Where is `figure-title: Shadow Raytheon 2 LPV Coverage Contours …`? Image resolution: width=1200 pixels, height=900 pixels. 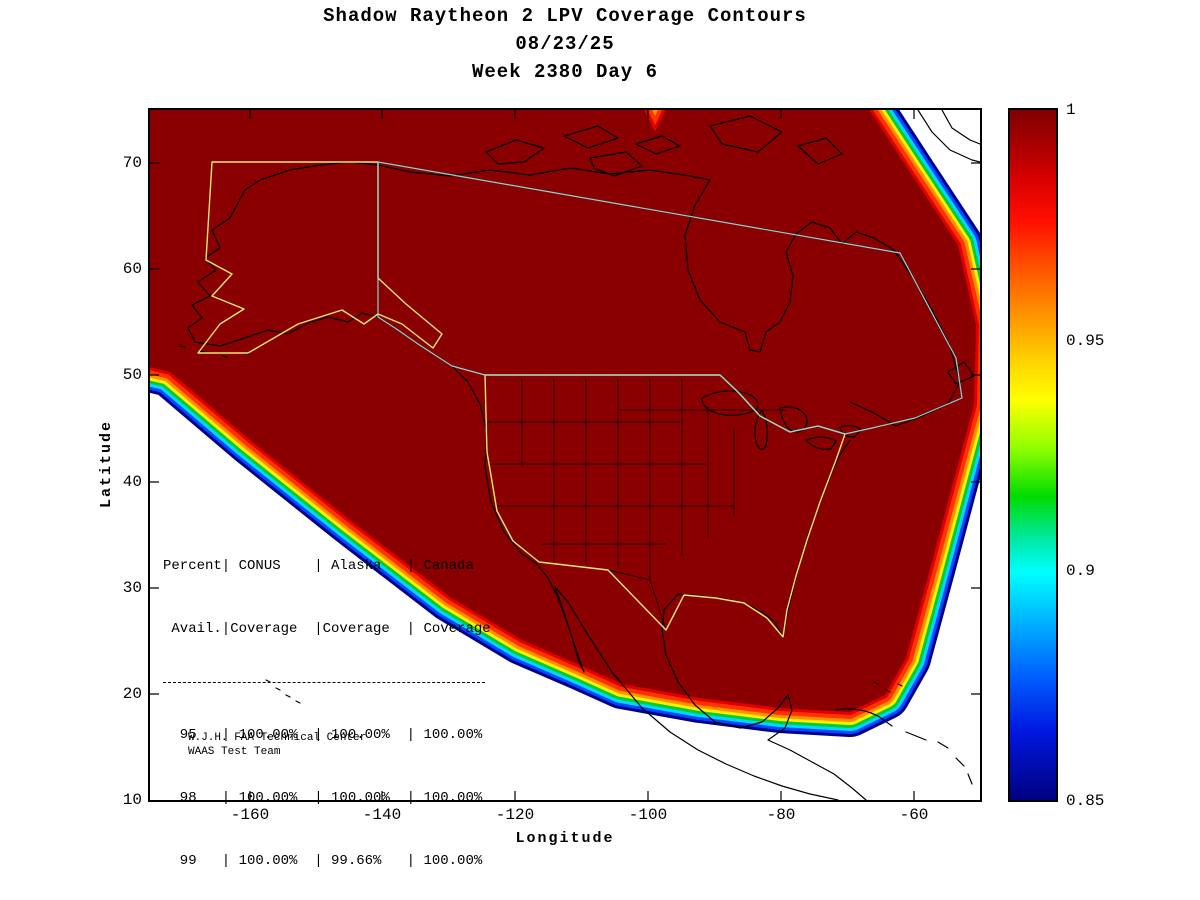 figure-title: Shadow Raytheon 2 LPV Coverage Contours … is located at coordinates (565, 44).